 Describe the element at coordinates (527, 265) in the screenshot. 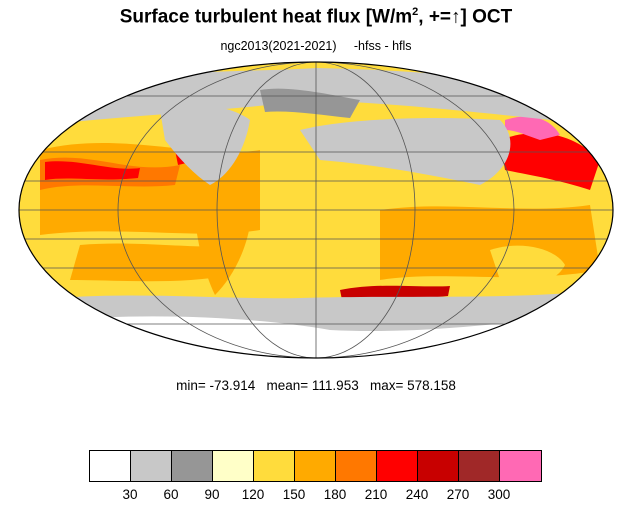

I see `australia` at that location.